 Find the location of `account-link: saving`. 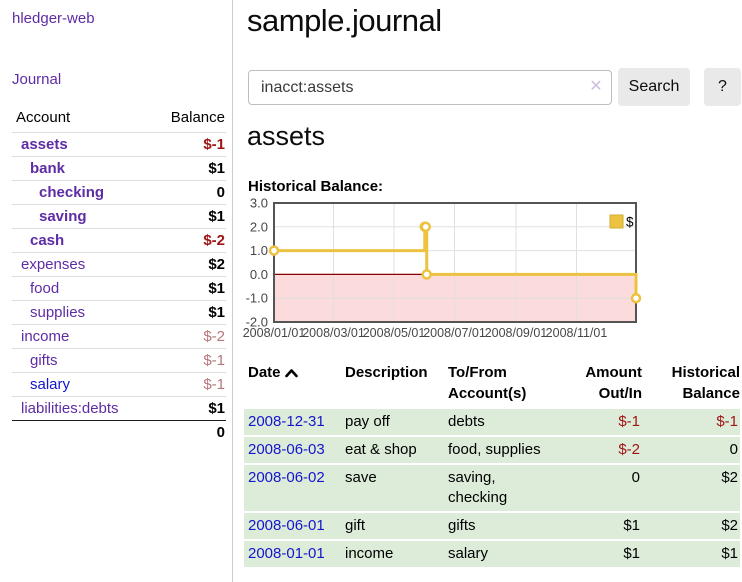

account-link: saving is located at coordinates (63, 216).